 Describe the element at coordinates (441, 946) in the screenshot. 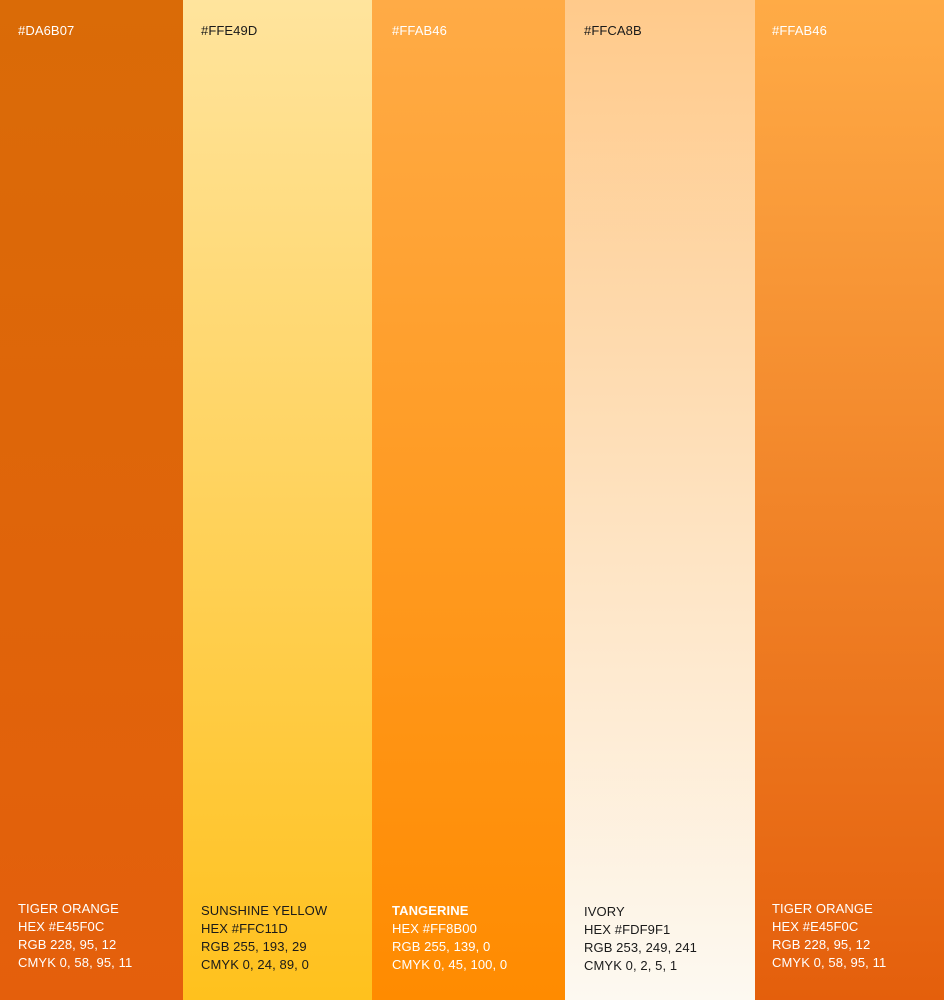

I see `swatch-rgb: RGB 255, 139, 0` at that location.